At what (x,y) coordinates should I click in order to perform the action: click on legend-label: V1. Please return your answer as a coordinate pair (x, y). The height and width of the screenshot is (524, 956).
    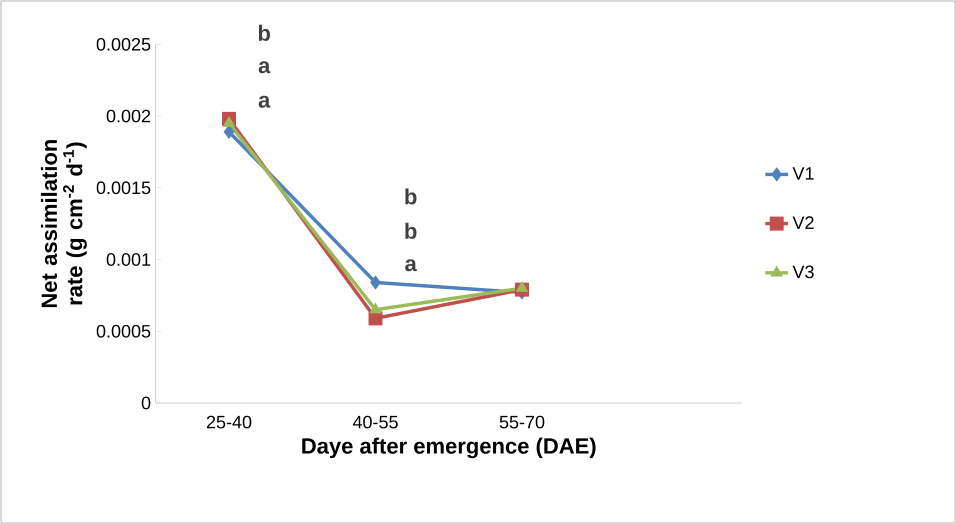
    Looking at the image, I should click on (803, 173).